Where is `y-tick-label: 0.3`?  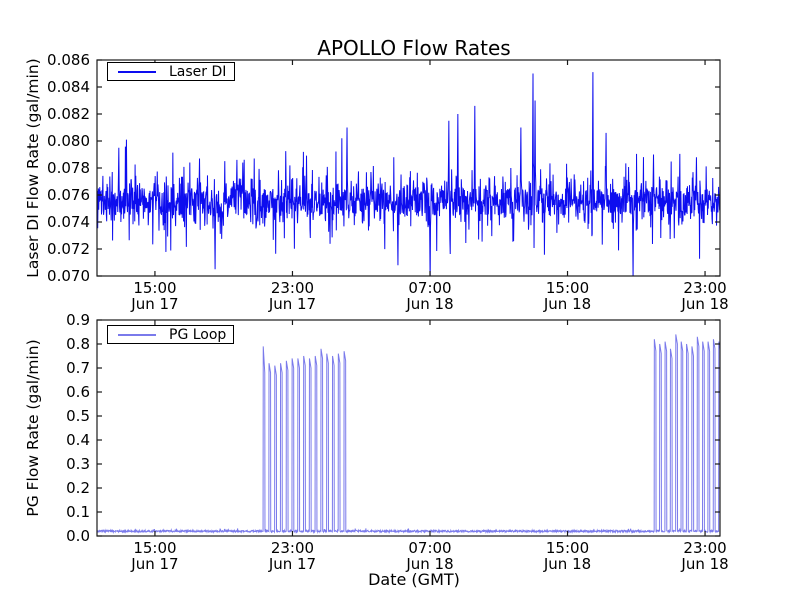
y-tick-label: 0.3 is located at coordinates (78, 464).